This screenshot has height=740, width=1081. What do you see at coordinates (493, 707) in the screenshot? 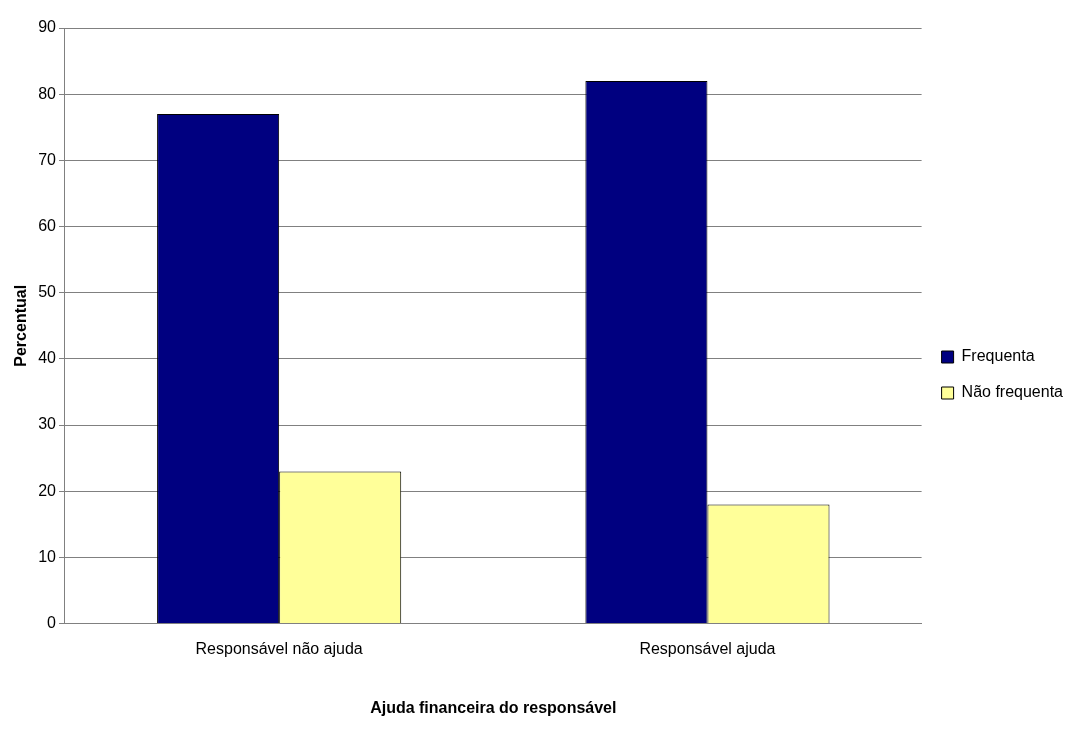
I see `x-axis-title: Ajuda financeira do responsável` at bounding box center [493, 707].